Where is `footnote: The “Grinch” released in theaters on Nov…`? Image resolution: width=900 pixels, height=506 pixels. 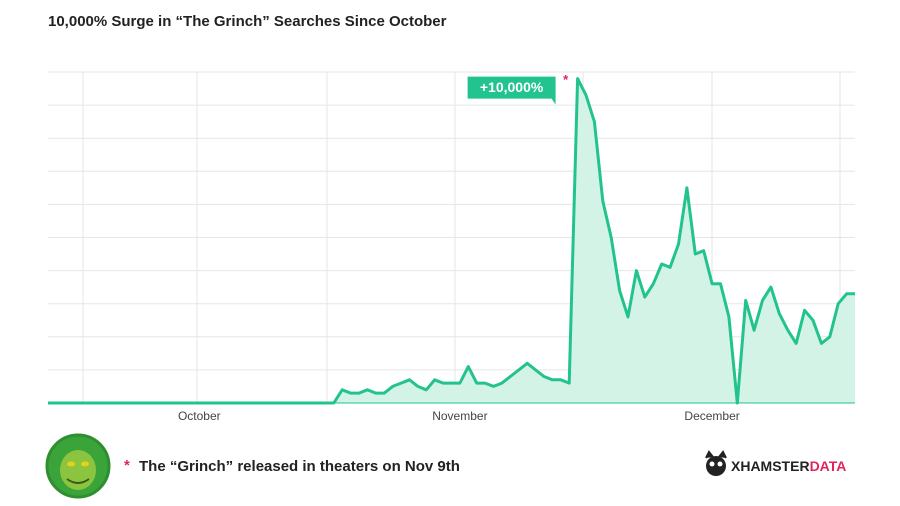 footnote: The “Grinch” released in theaters on Nov… is located at coordinates (299, 466).